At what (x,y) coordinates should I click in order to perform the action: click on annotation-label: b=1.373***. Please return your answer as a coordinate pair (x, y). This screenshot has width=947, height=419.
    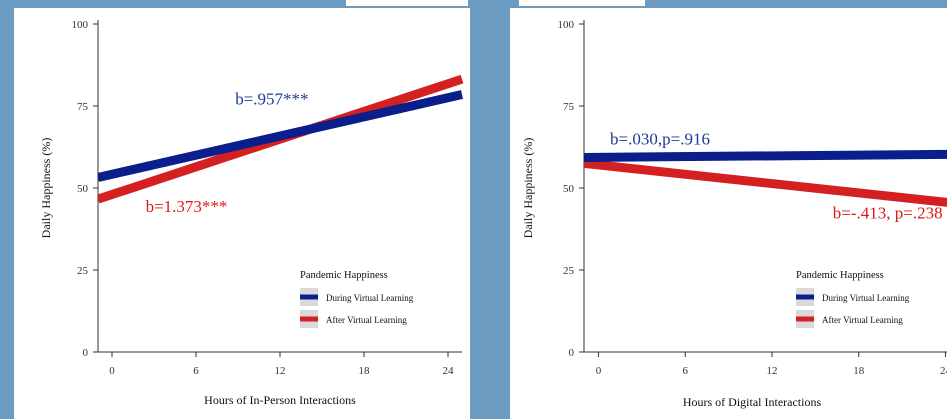
    Looking at the image, I should click on (187, 206).